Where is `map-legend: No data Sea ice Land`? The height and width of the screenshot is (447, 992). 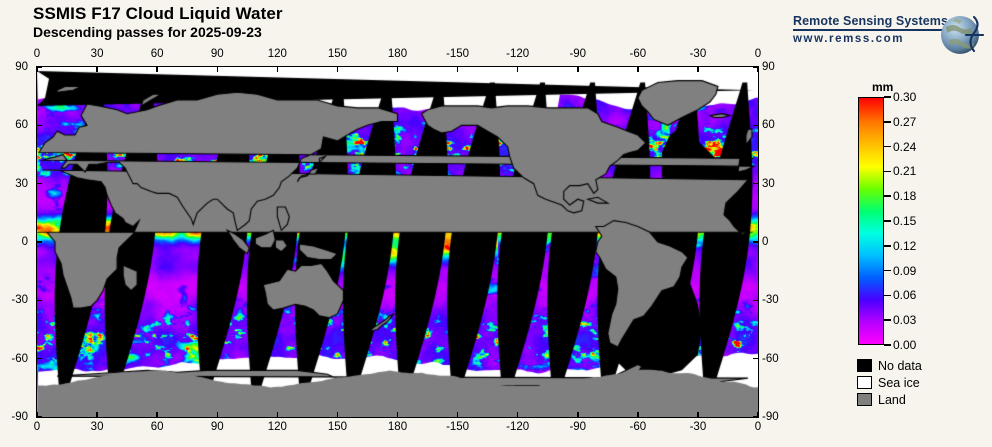
map-legend: No data Sea ice Land is located at coordinates (889, 382).